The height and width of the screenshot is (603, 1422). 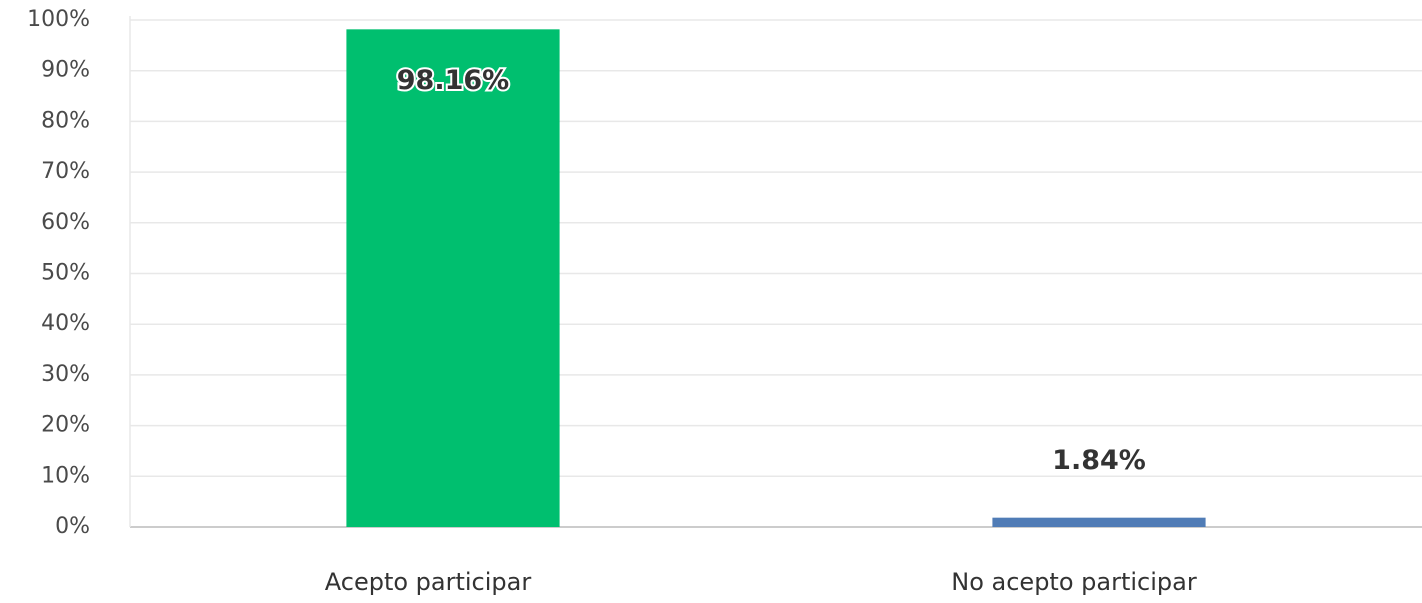 I want to click on value-label: 1.84%, so click(x=1099, y=460).